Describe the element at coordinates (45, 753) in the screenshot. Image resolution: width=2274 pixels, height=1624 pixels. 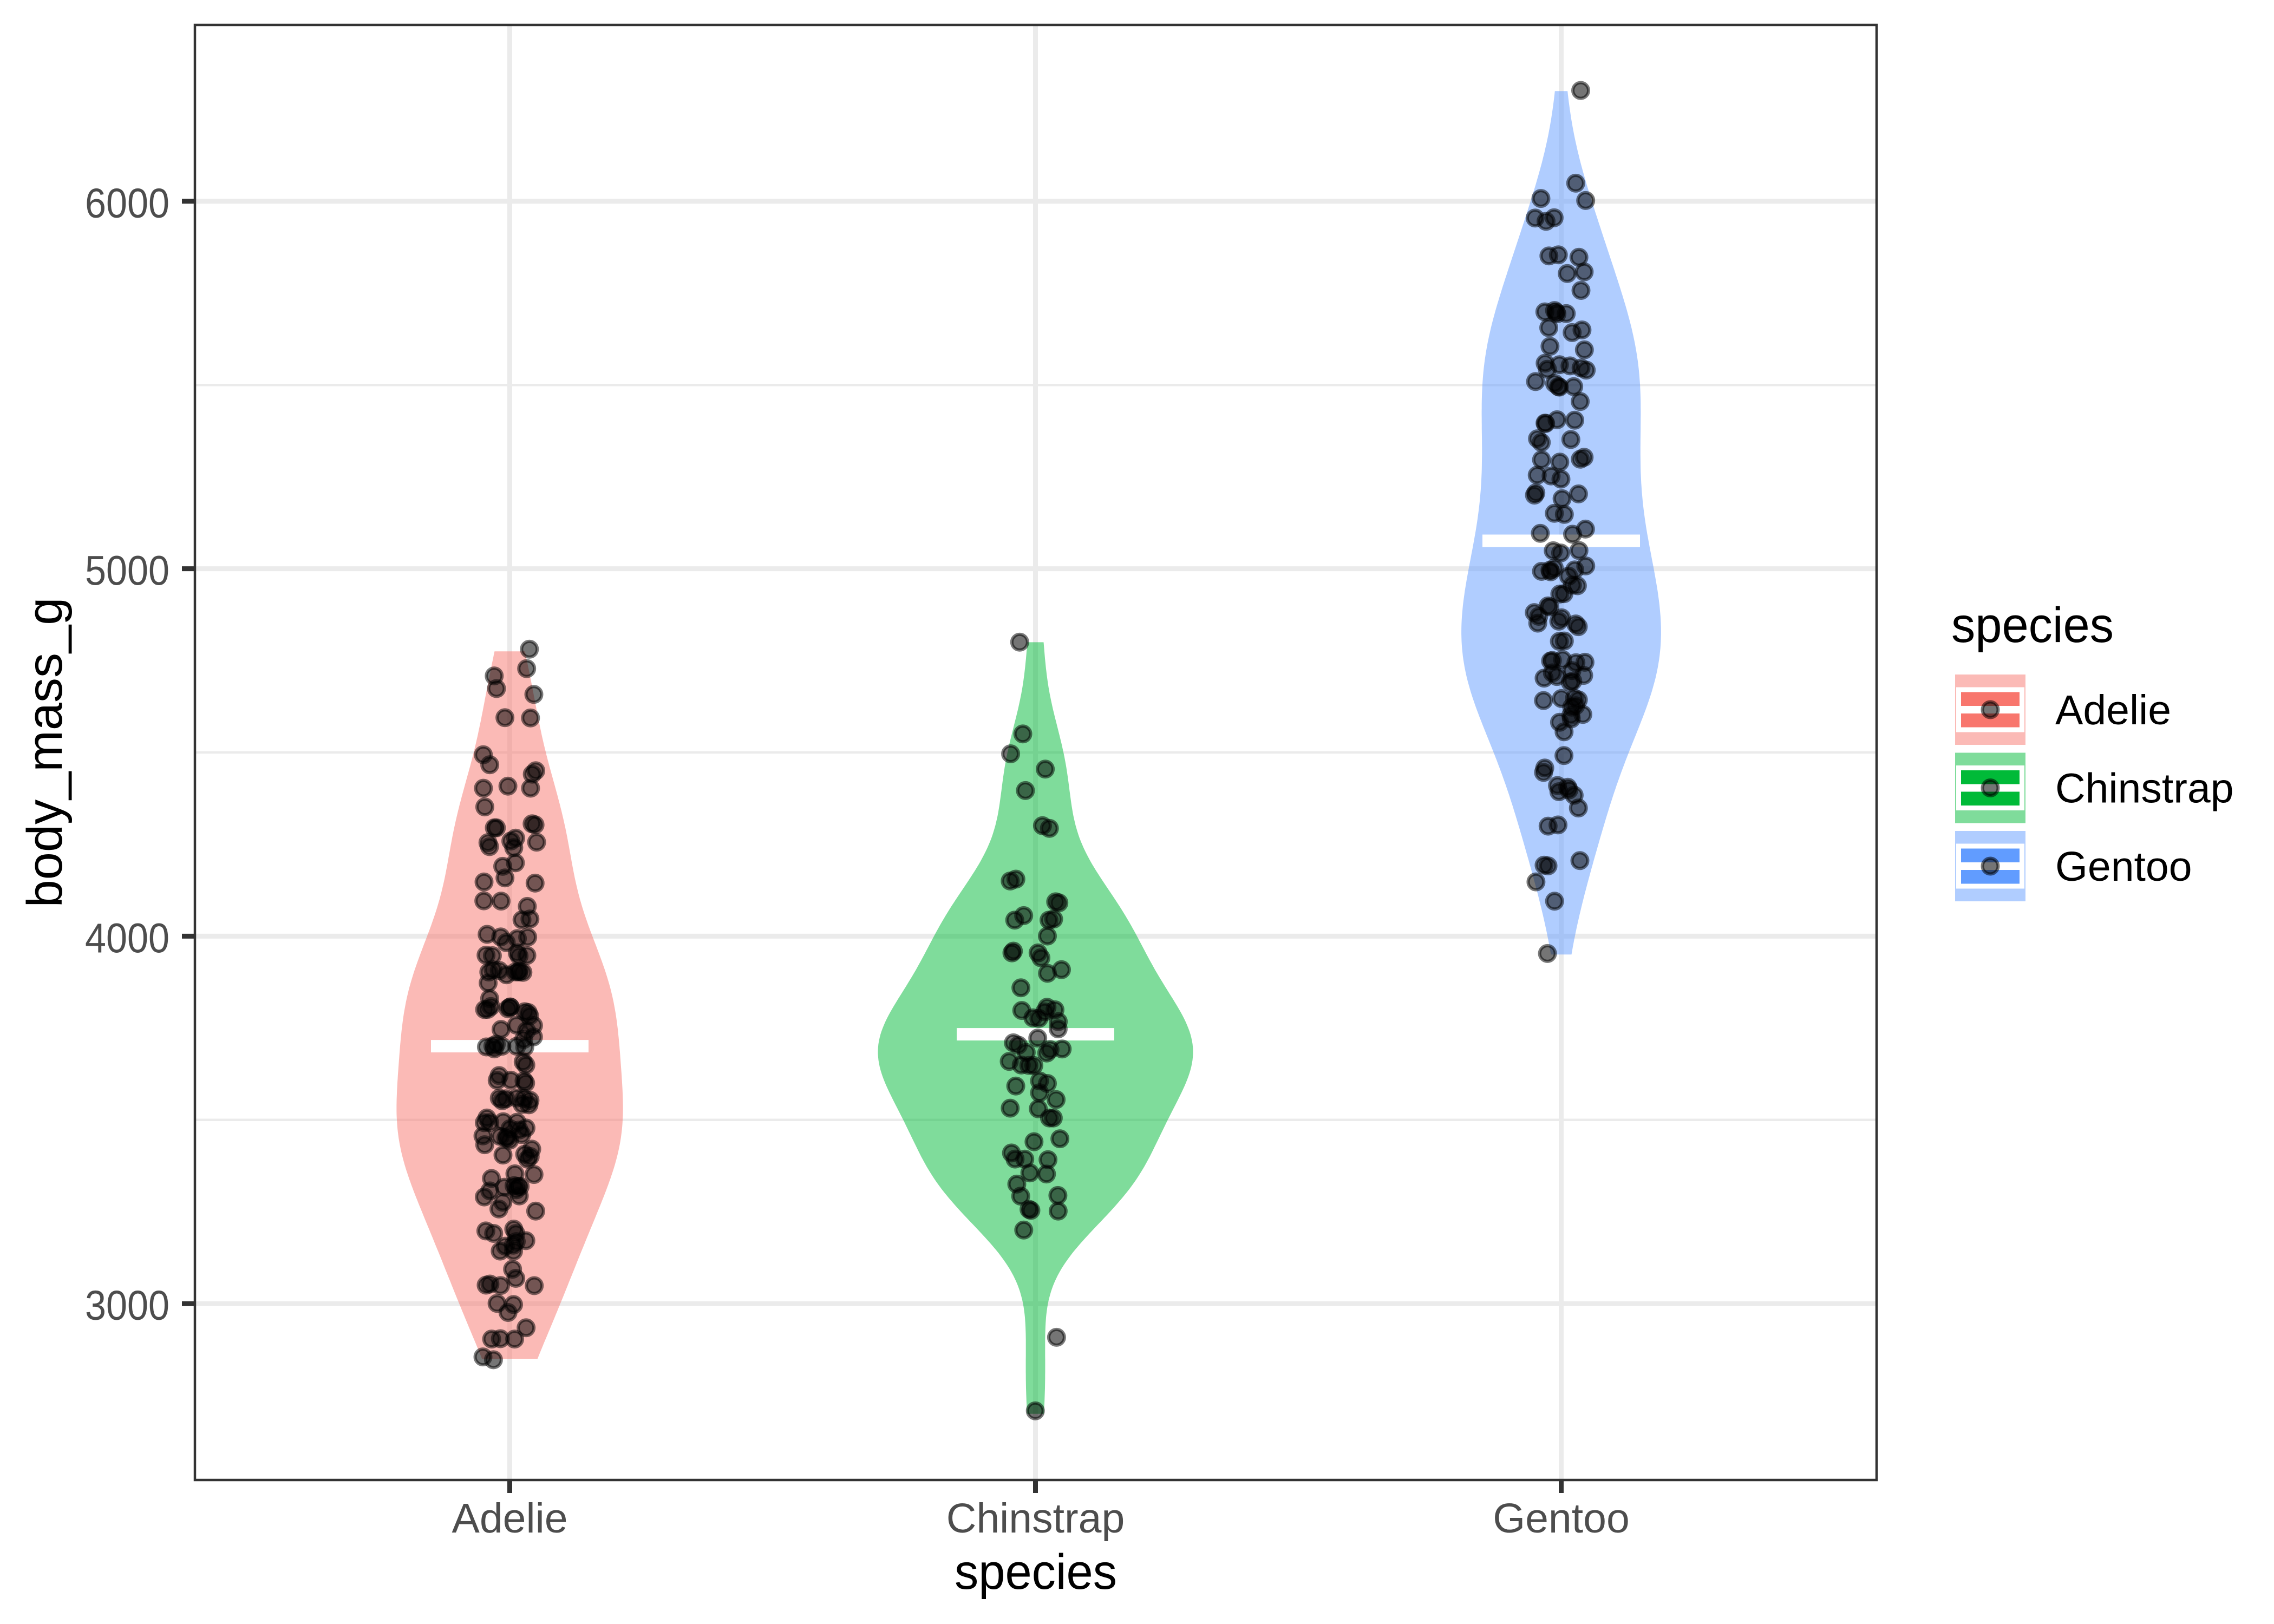
I see `svg-text: body_mass_g` at that location.